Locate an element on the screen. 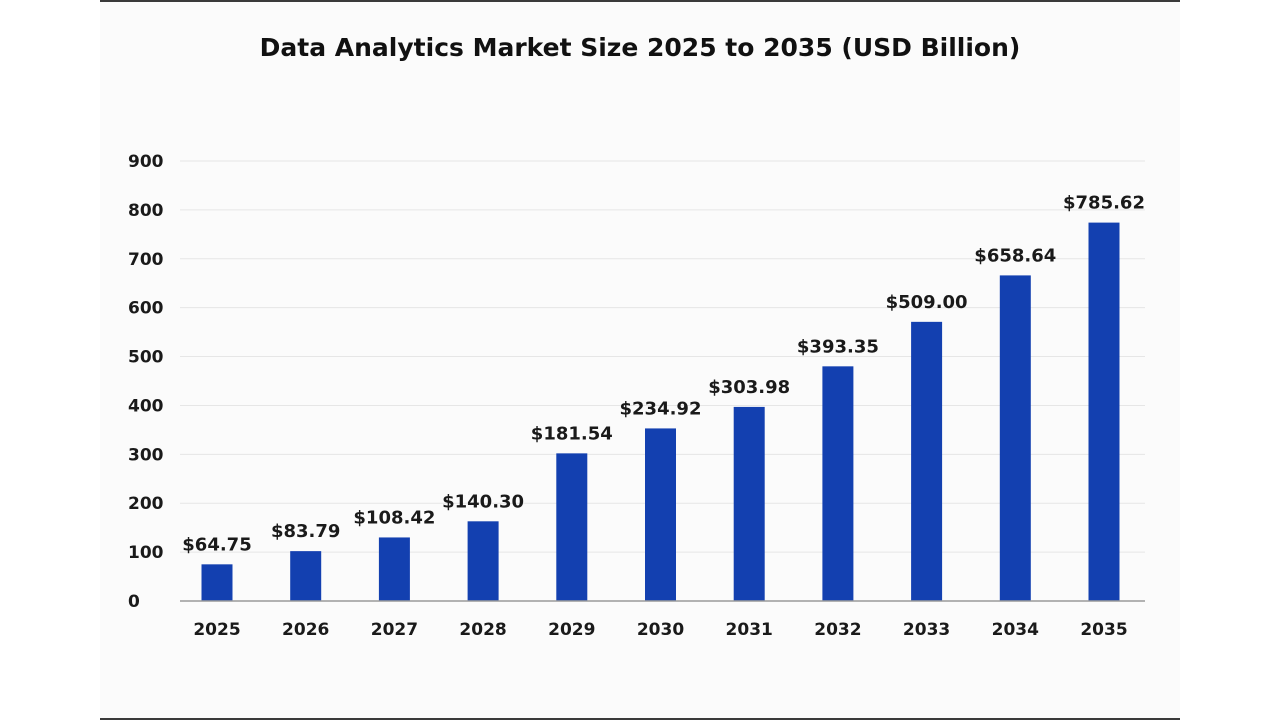 Image resolution: width=1280 pixels, height=720 pixels. data-label-2025: $64.75 is located at coordinates (216, 544).